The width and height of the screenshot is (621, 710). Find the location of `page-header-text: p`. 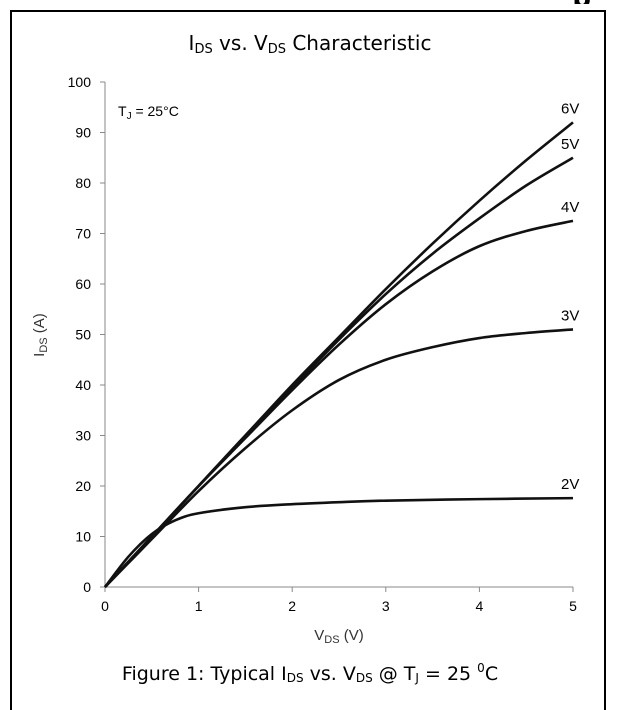

page-header-text: p is located at coordinates (581, 2).